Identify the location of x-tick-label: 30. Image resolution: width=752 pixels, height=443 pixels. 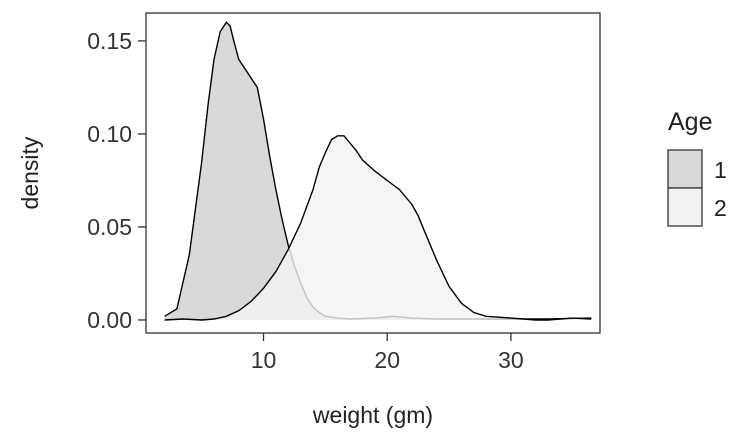
(511, 360).